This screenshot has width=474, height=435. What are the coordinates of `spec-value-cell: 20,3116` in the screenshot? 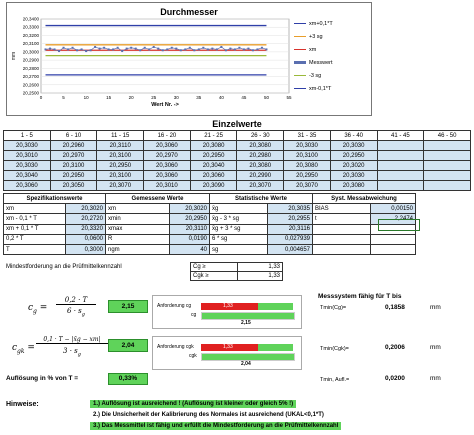 It's located at (290, 229).